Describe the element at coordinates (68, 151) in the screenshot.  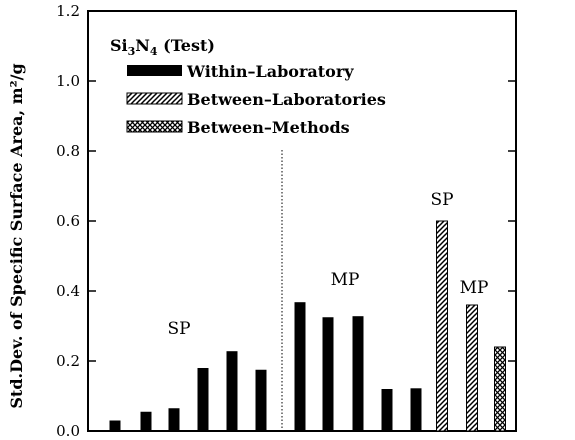
I see `y-tick-label: 0.8` at that location.